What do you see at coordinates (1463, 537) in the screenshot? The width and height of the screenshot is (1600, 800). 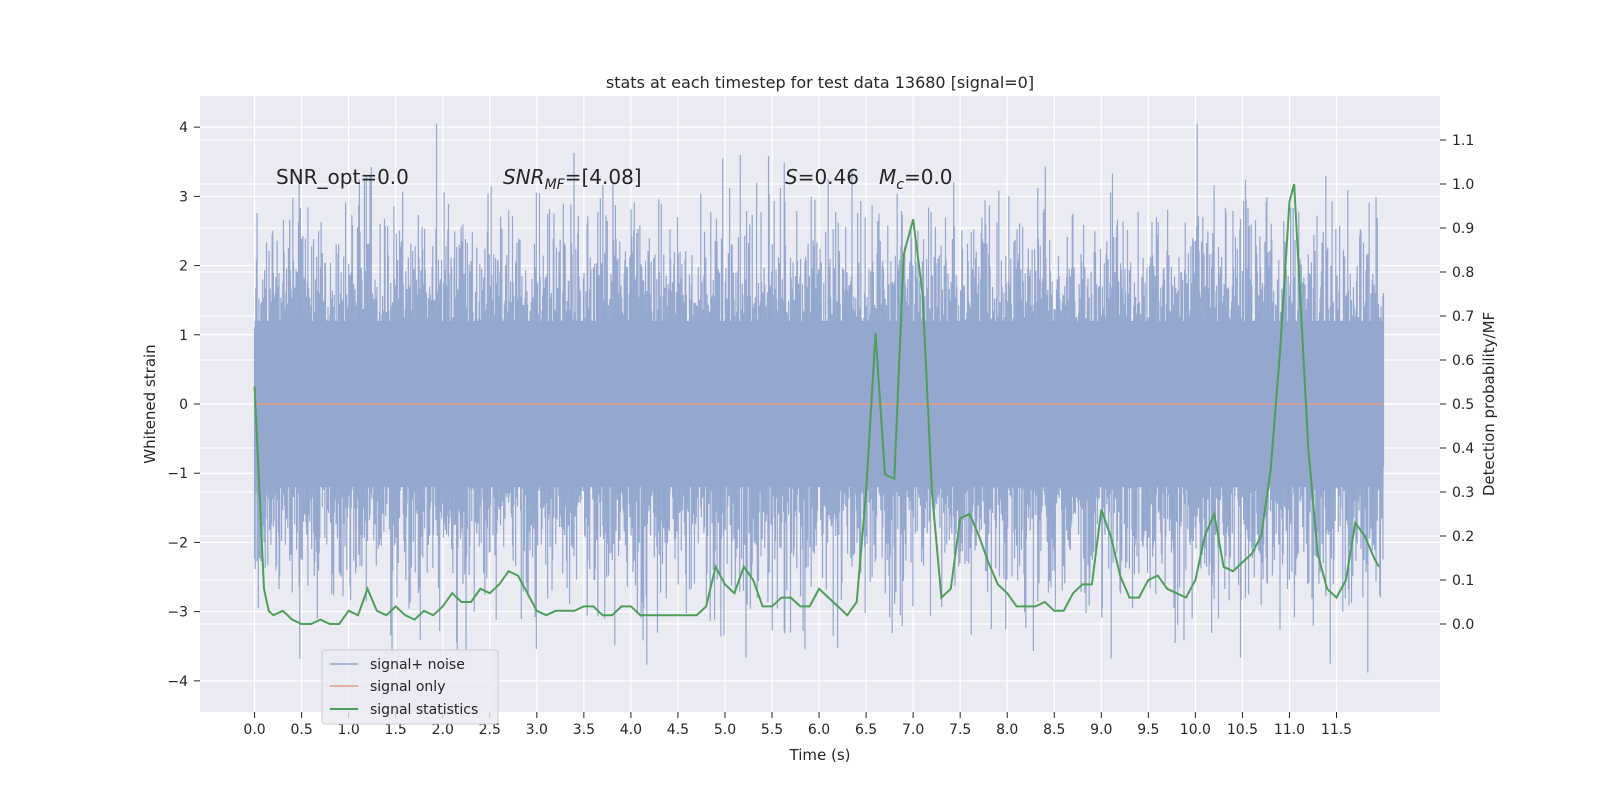 I see `y-right-tick-label: 0.2` at bounding box center [1463, 537].